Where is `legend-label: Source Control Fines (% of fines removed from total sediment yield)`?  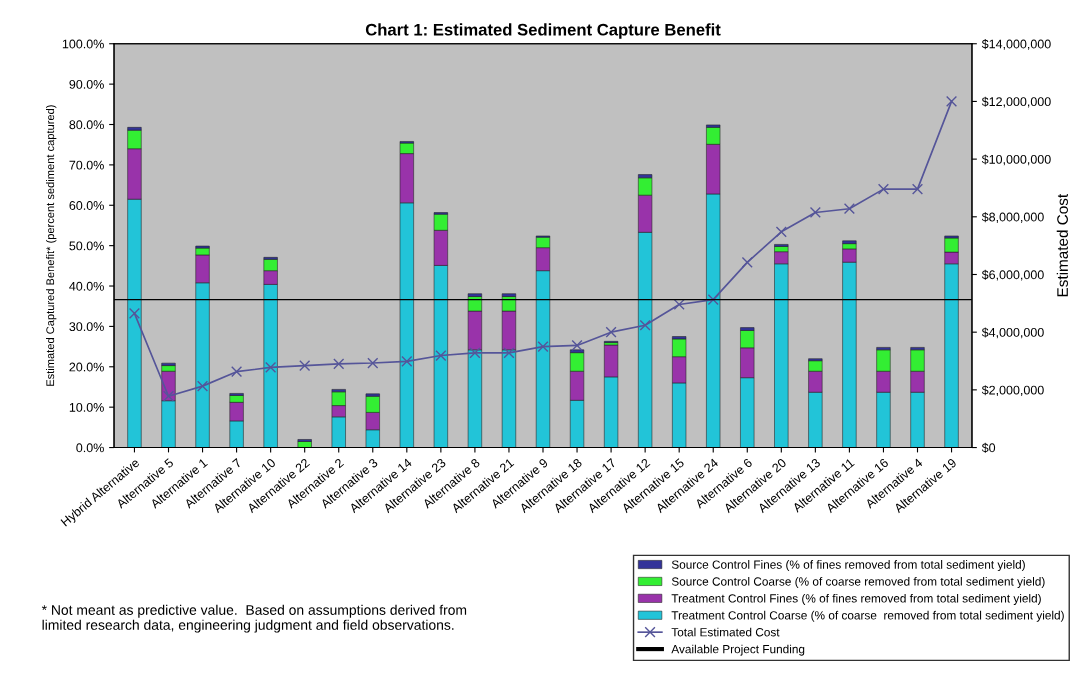
legend-label: Source Control Fines (% of fines removed from total sediment yield) is located at coordinates (848, 566).